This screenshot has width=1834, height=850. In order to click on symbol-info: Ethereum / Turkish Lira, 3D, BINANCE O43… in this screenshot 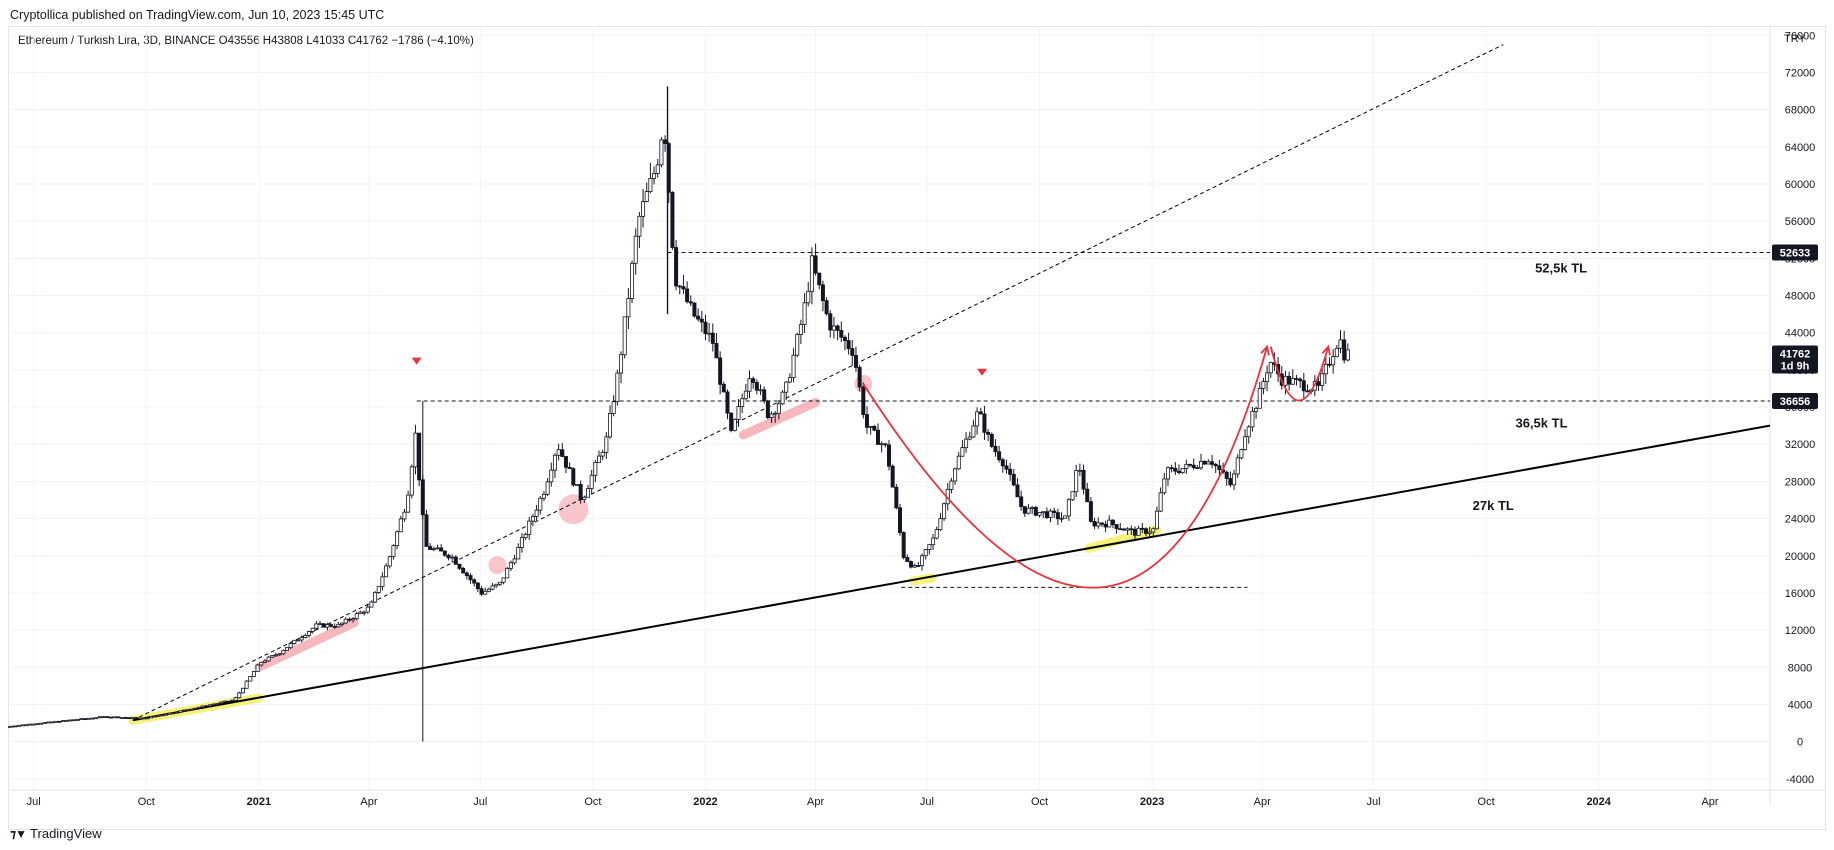, I will do `click(246, 41)`.